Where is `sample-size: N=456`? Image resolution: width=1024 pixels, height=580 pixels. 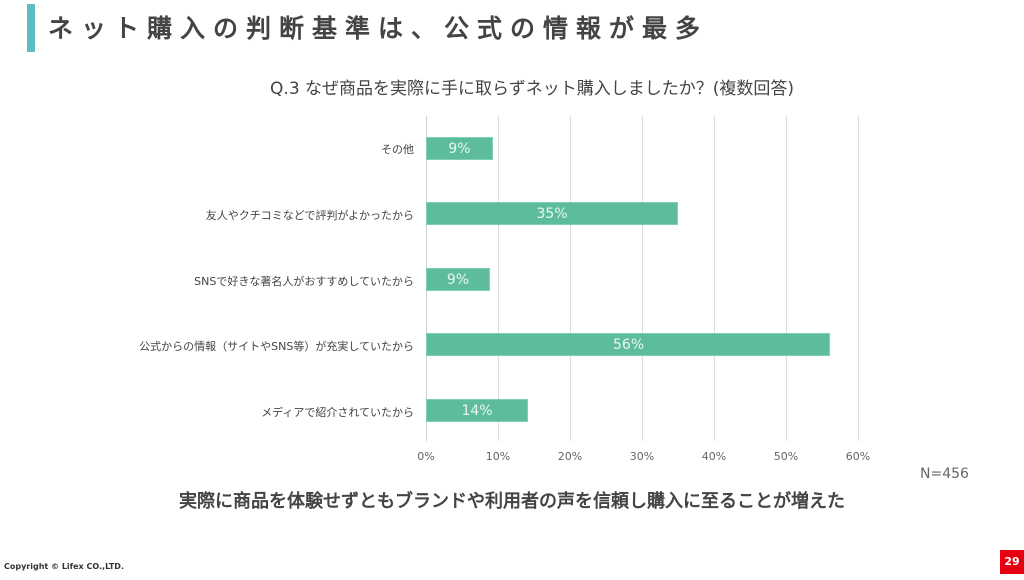 sample-size: N=456 is located at coordinates (944, 474).